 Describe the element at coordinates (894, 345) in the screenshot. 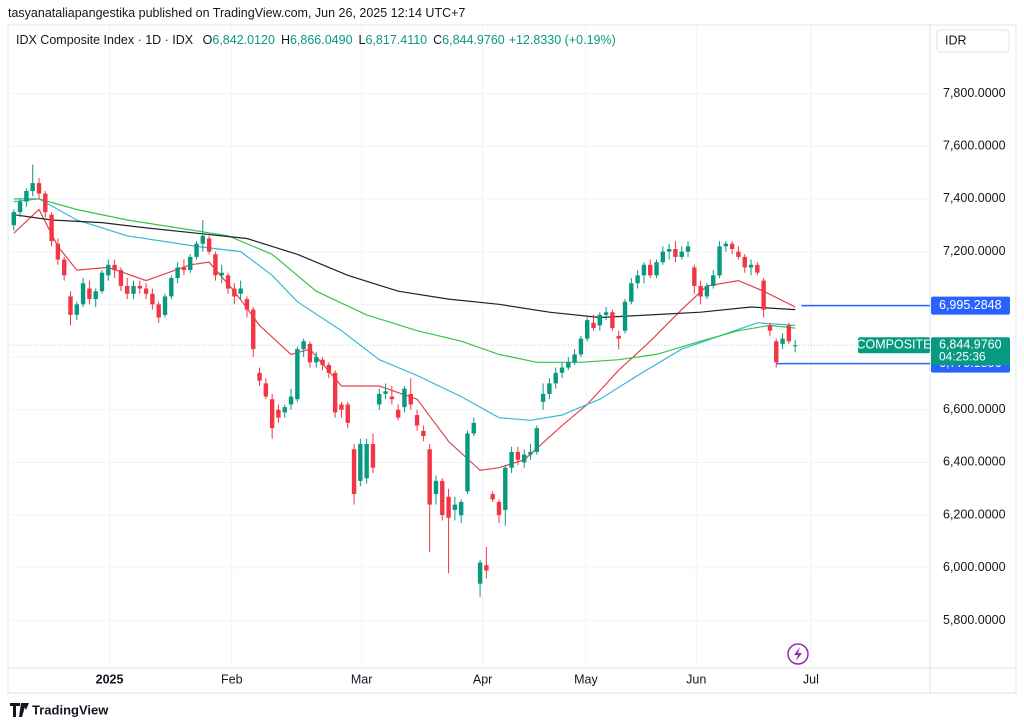

I see `symbol-box` at that location.